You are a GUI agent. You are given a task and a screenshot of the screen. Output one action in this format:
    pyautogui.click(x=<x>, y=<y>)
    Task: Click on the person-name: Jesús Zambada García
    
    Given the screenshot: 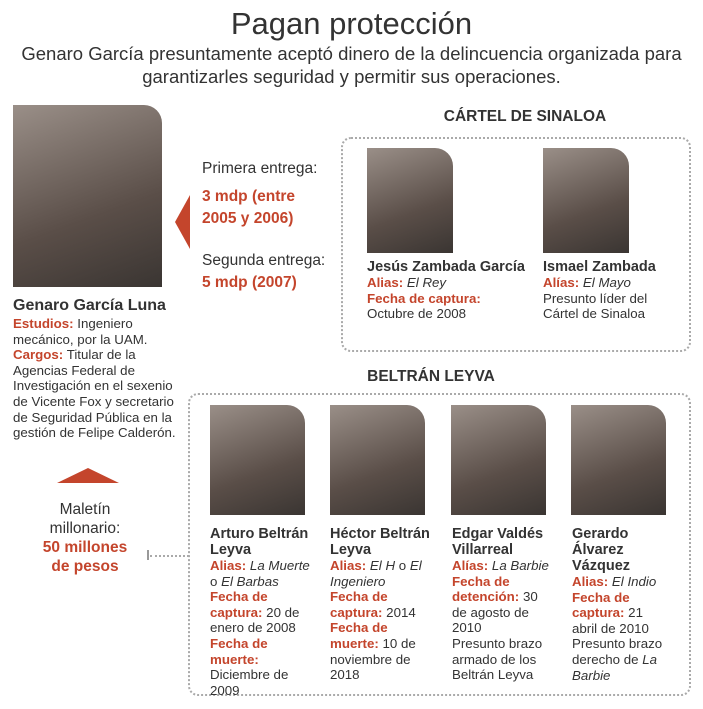 What is the action you would take?
    pyautogui.click(x=446, y=267)
    